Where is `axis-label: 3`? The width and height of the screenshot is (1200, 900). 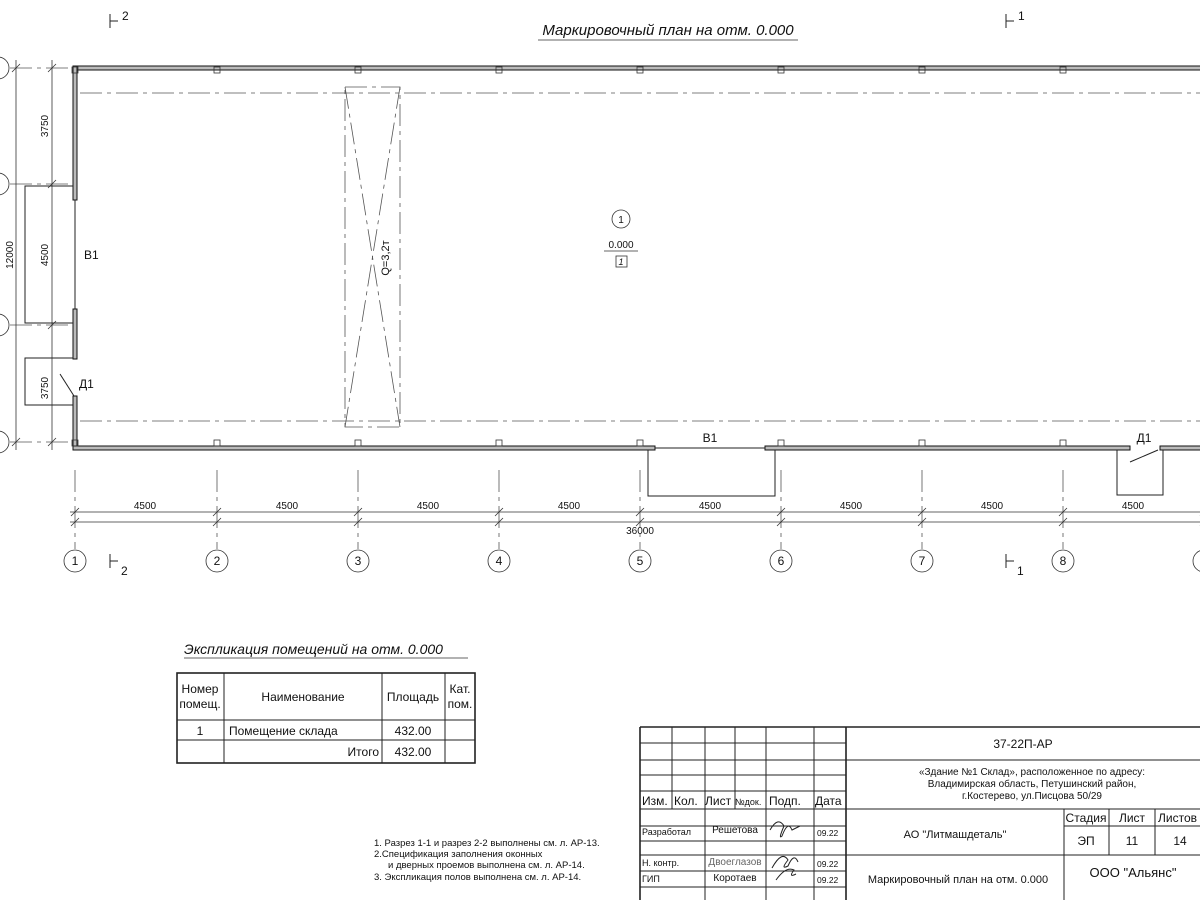 axis-label: 3 is located at coordinates (358, 561).